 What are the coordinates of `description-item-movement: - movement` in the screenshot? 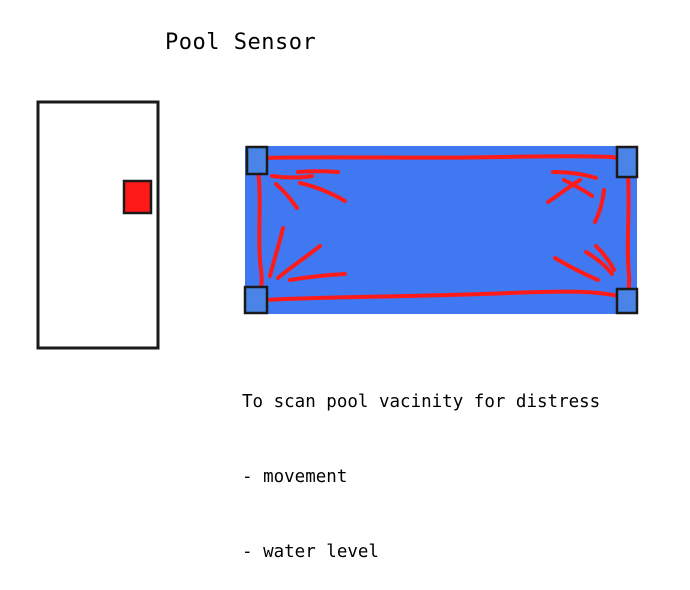 It's located at (295, 477).